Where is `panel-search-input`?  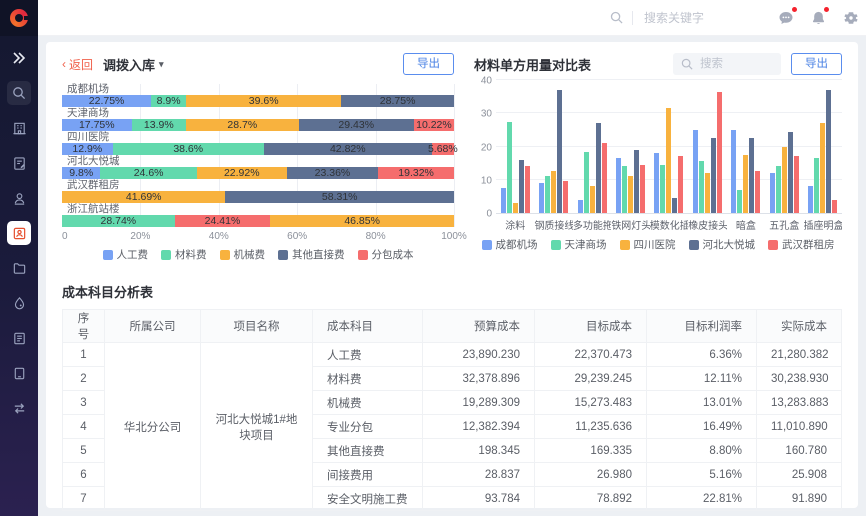 panel-search-input is located at coordinates (728, 64).